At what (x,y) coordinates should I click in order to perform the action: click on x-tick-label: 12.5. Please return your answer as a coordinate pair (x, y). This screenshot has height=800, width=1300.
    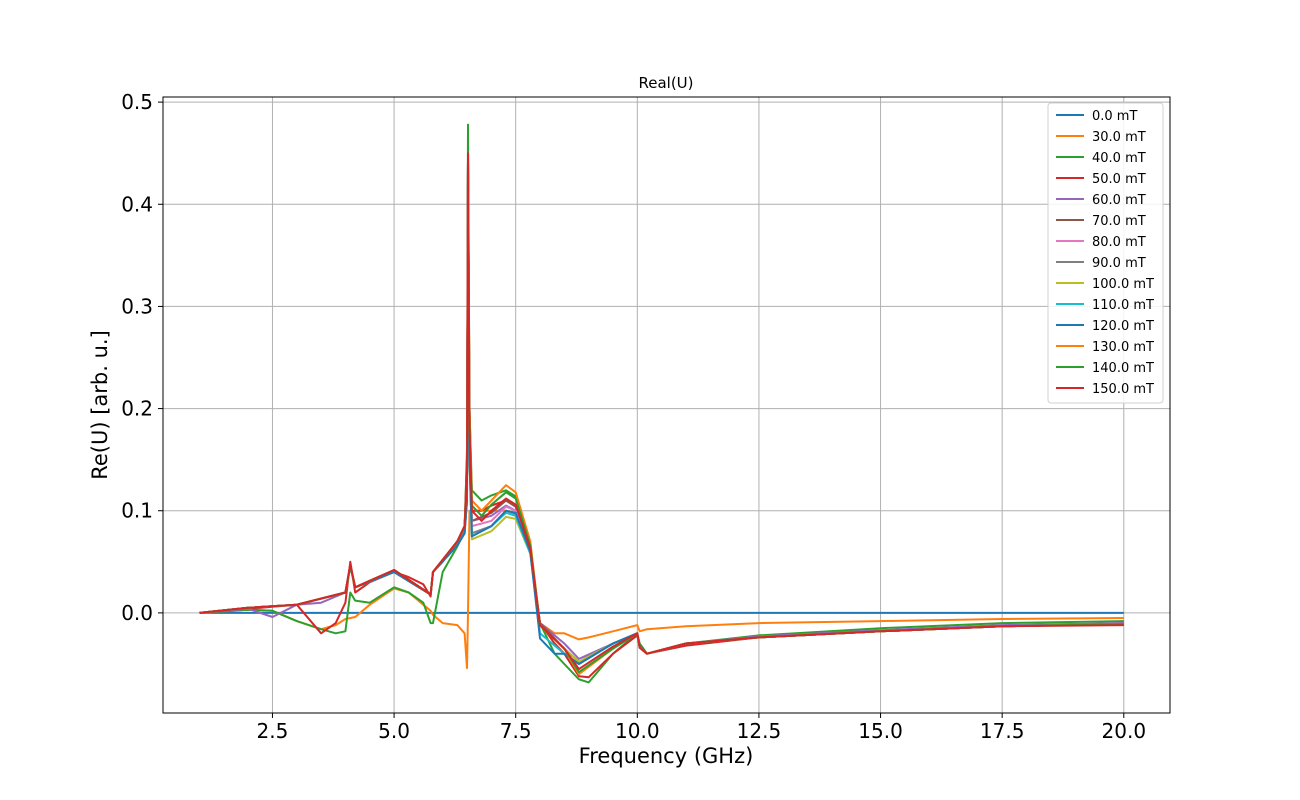
    Looking at the image, I should click on (759, 731).